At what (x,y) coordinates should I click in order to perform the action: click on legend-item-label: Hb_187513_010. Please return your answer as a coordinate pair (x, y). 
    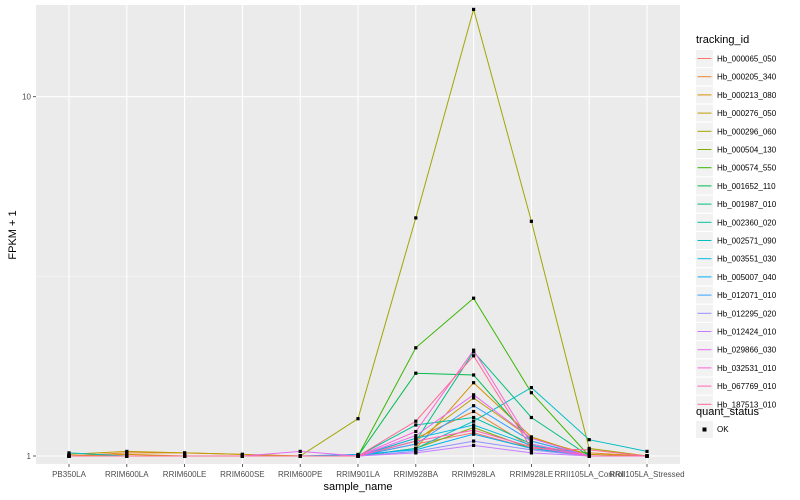
    Looking at the image, I should click on (747, 404).